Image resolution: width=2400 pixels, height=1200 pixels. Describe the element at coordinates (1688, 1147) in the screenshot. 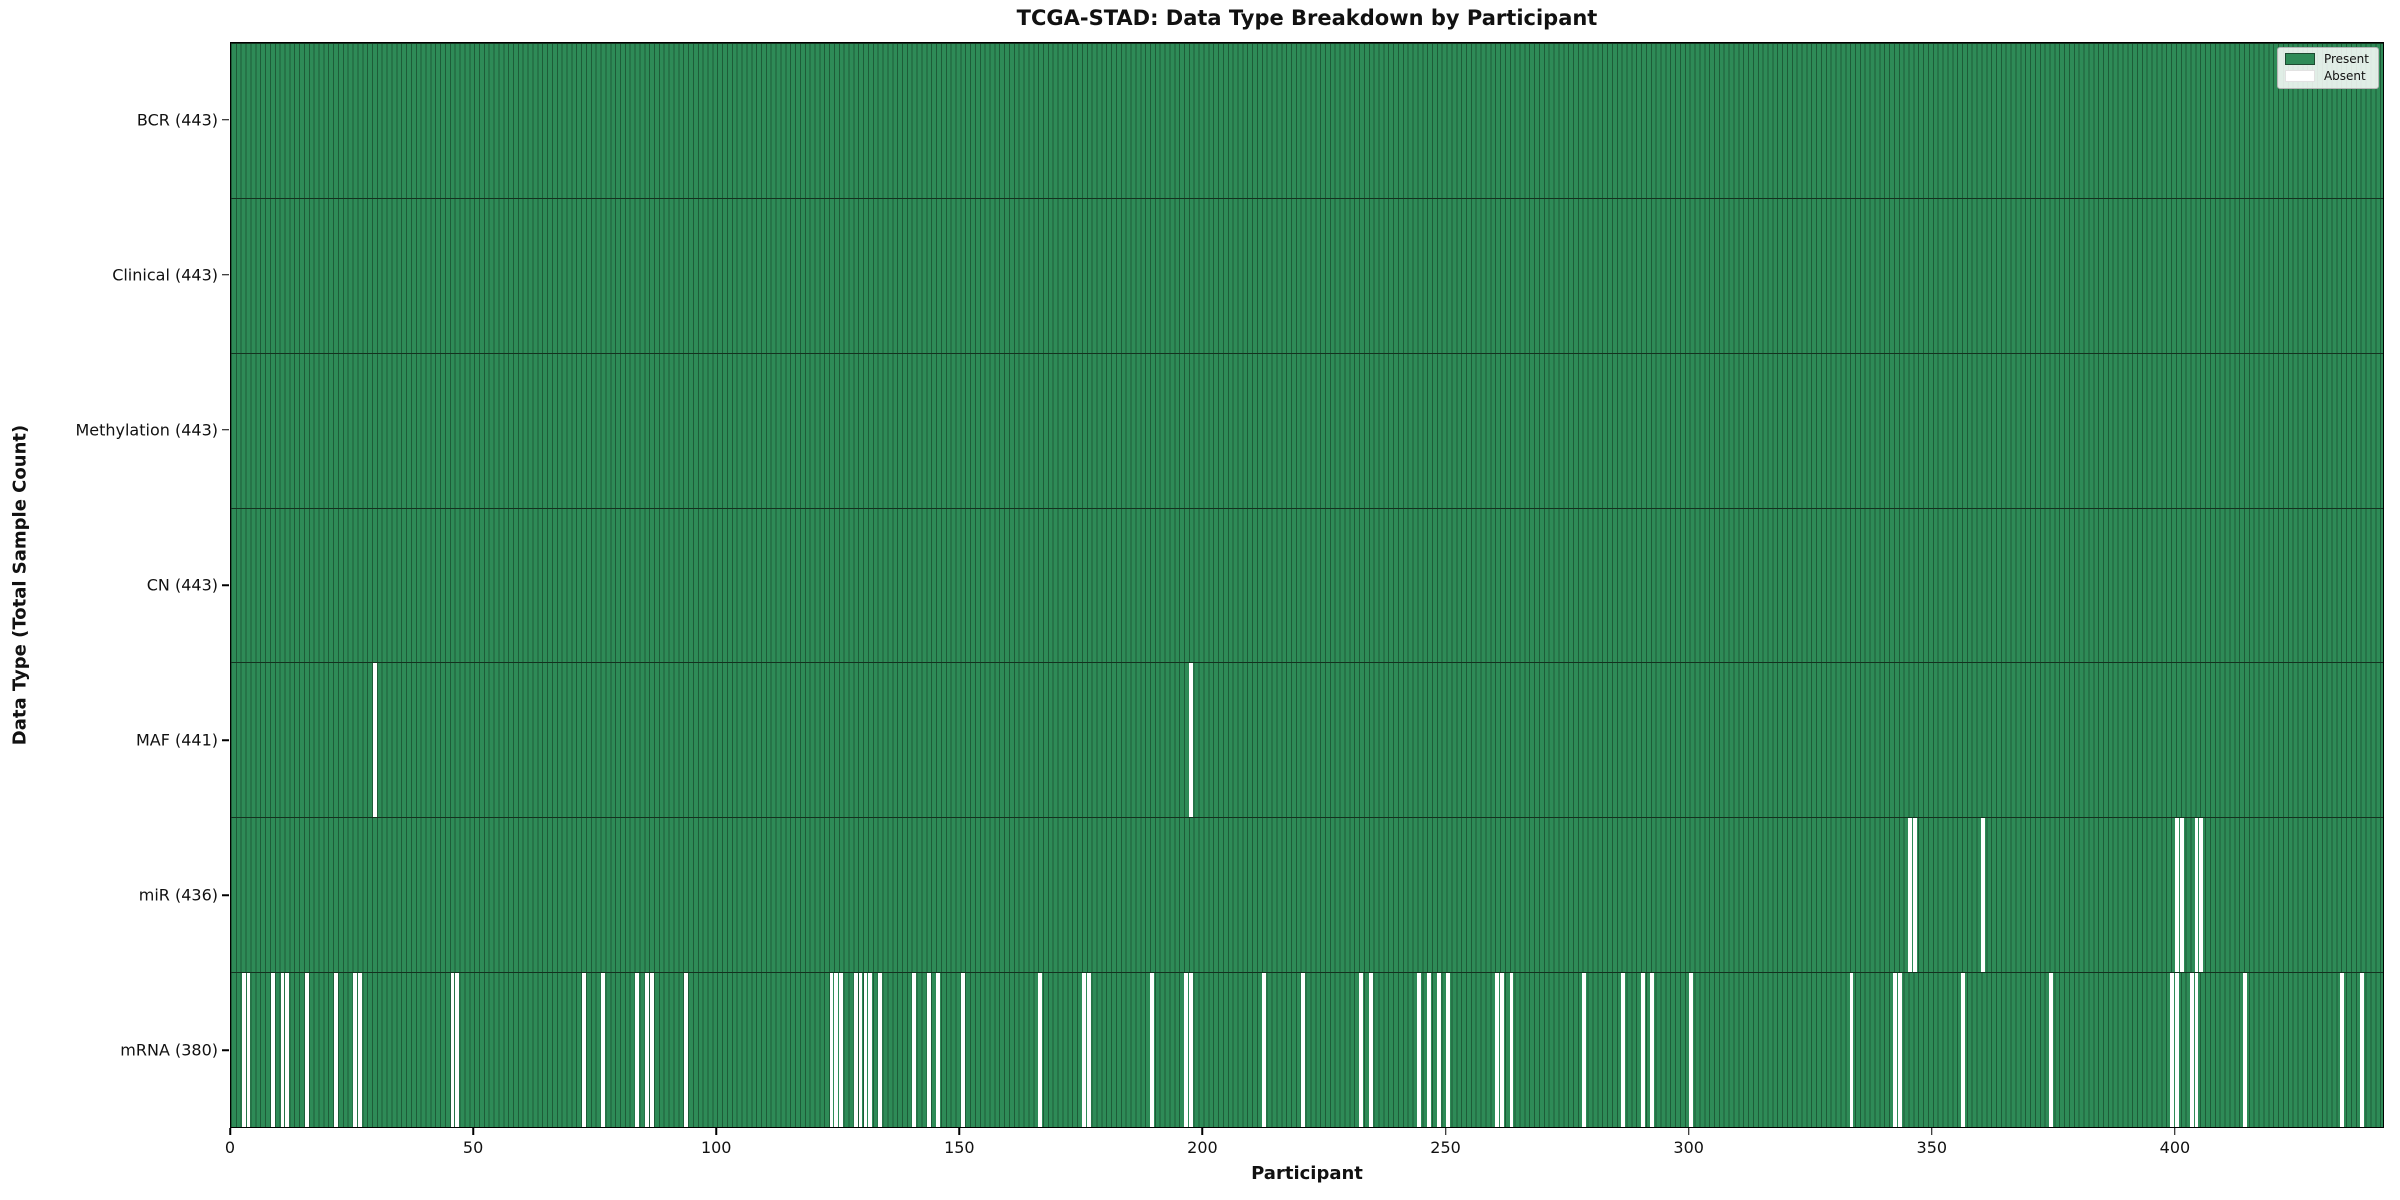

I see `x-tick-label-300: 300` at that location.